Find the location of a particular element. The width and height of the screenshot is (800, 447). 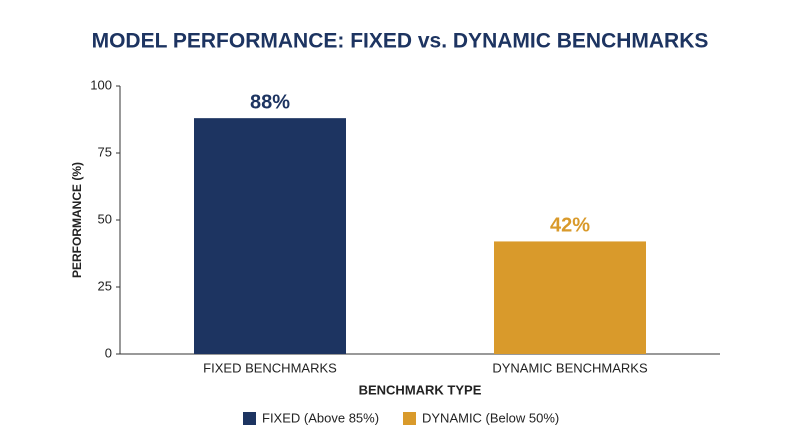

x-tick-label: FIXED BENCHMARKS is located at coordinates (270, 367).